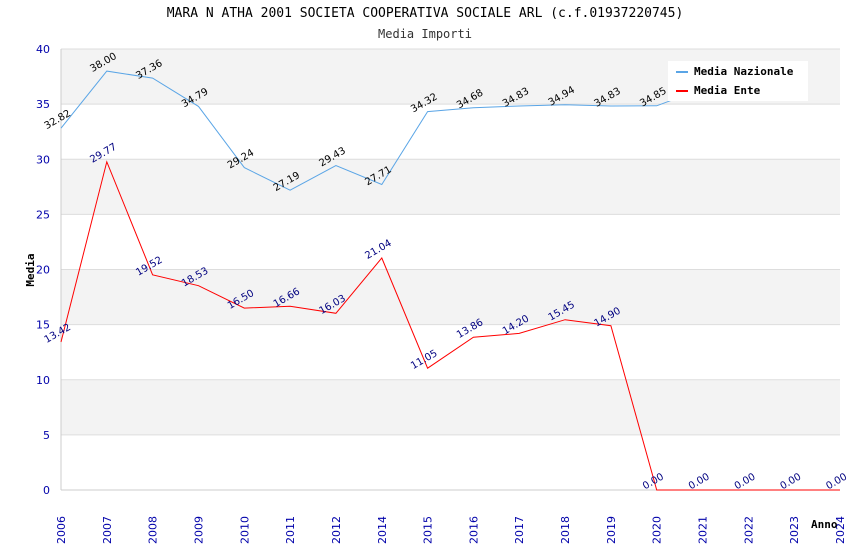  Describe the element at coordinates (744, 71) in the screenshot. I see `legend-label: Media Nazionale` at that location.